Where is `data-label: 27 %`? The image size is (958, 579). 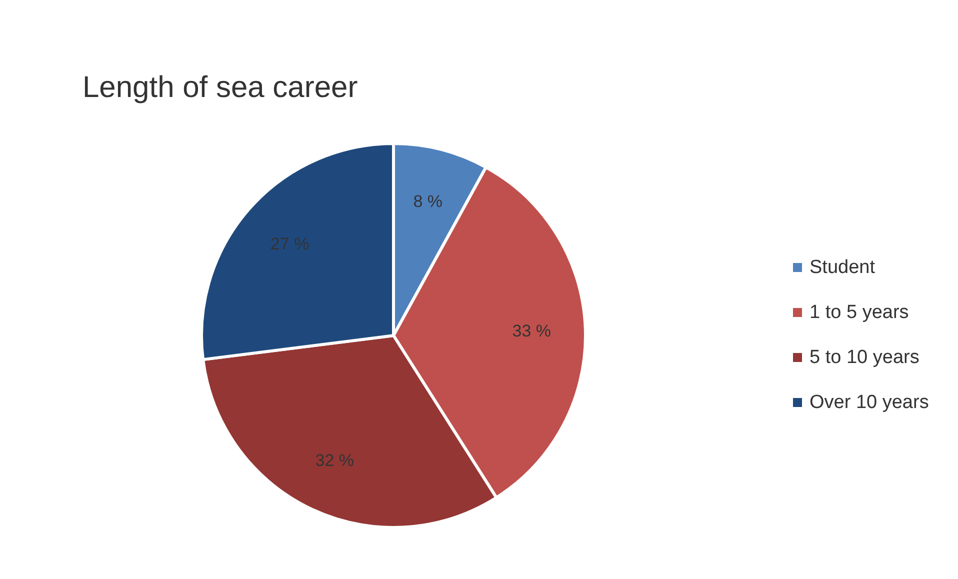 data-label: 27 % is located at coordinates (290, 244).